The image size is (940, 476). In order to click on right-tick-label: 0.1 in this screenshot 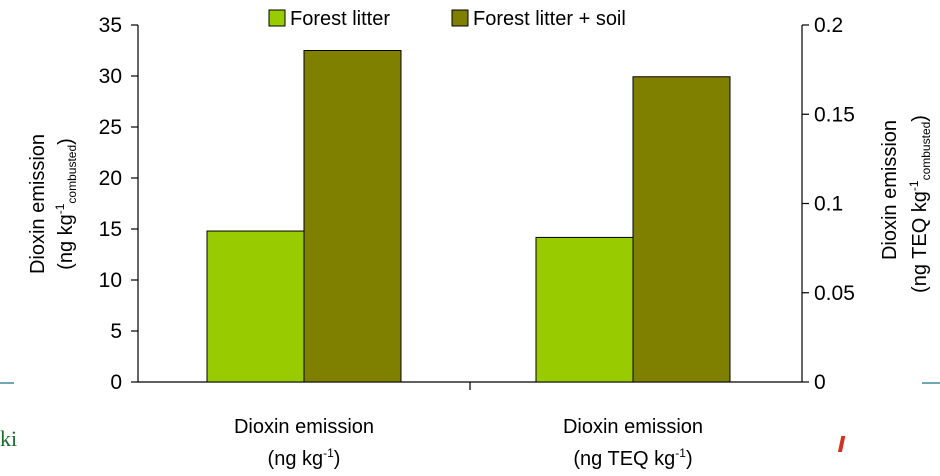, I will do `click(828, 204)`.